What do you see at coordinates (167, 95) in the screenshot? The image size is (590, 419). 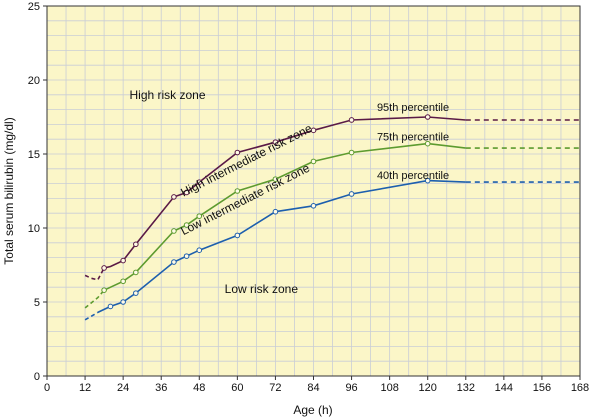 I see `zone-label: High risk zone` at bounding box center [167, 95].